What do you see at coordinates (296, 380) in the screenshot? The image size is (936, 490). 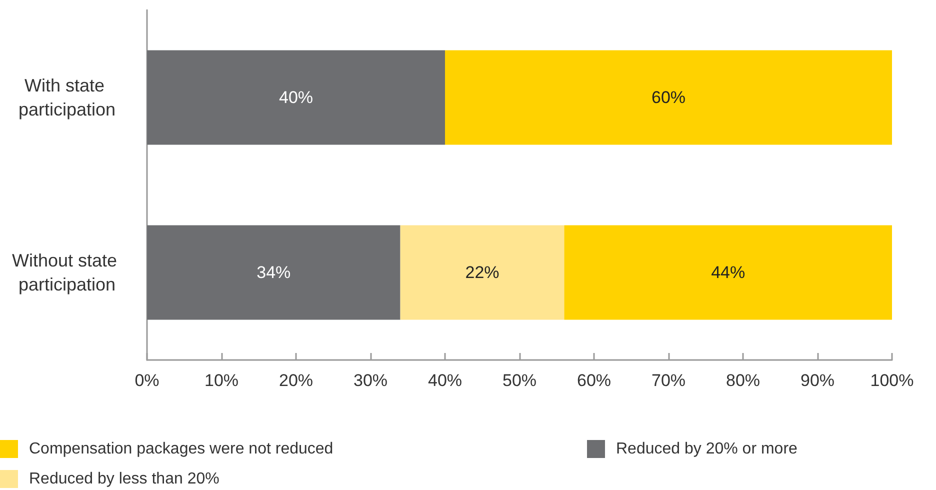 I see `x-tick-label: 20%` at bounding box center [296, 380].